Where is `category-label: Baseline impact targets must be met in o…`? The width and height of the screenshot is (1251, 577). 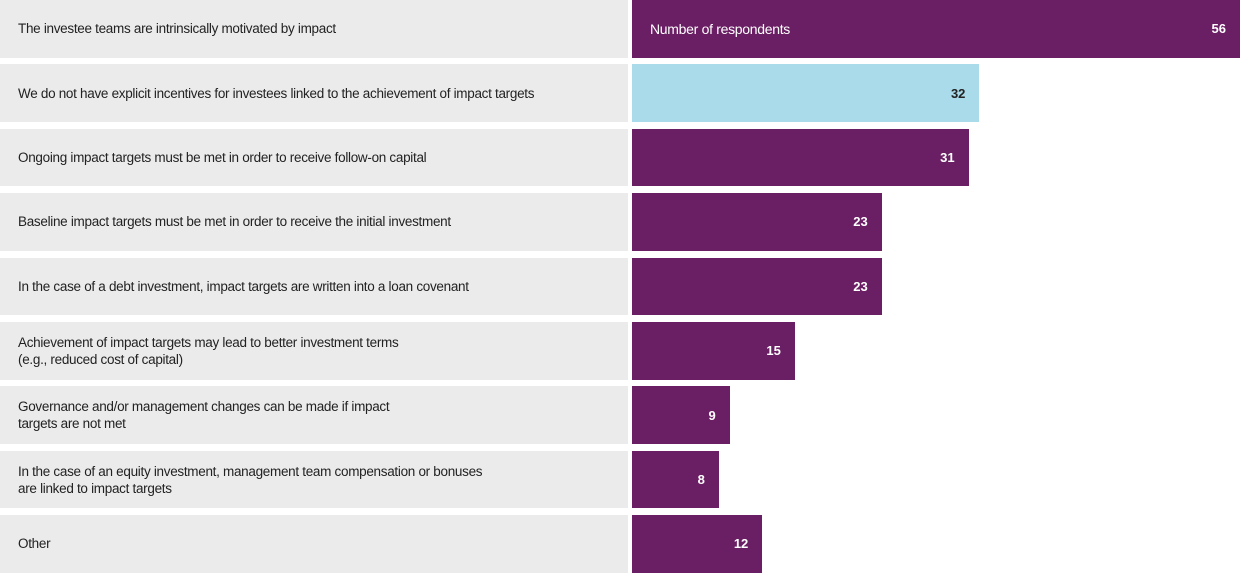
category-label: Baseline impact targets must be met in o… is located at coordinates (314, 222).